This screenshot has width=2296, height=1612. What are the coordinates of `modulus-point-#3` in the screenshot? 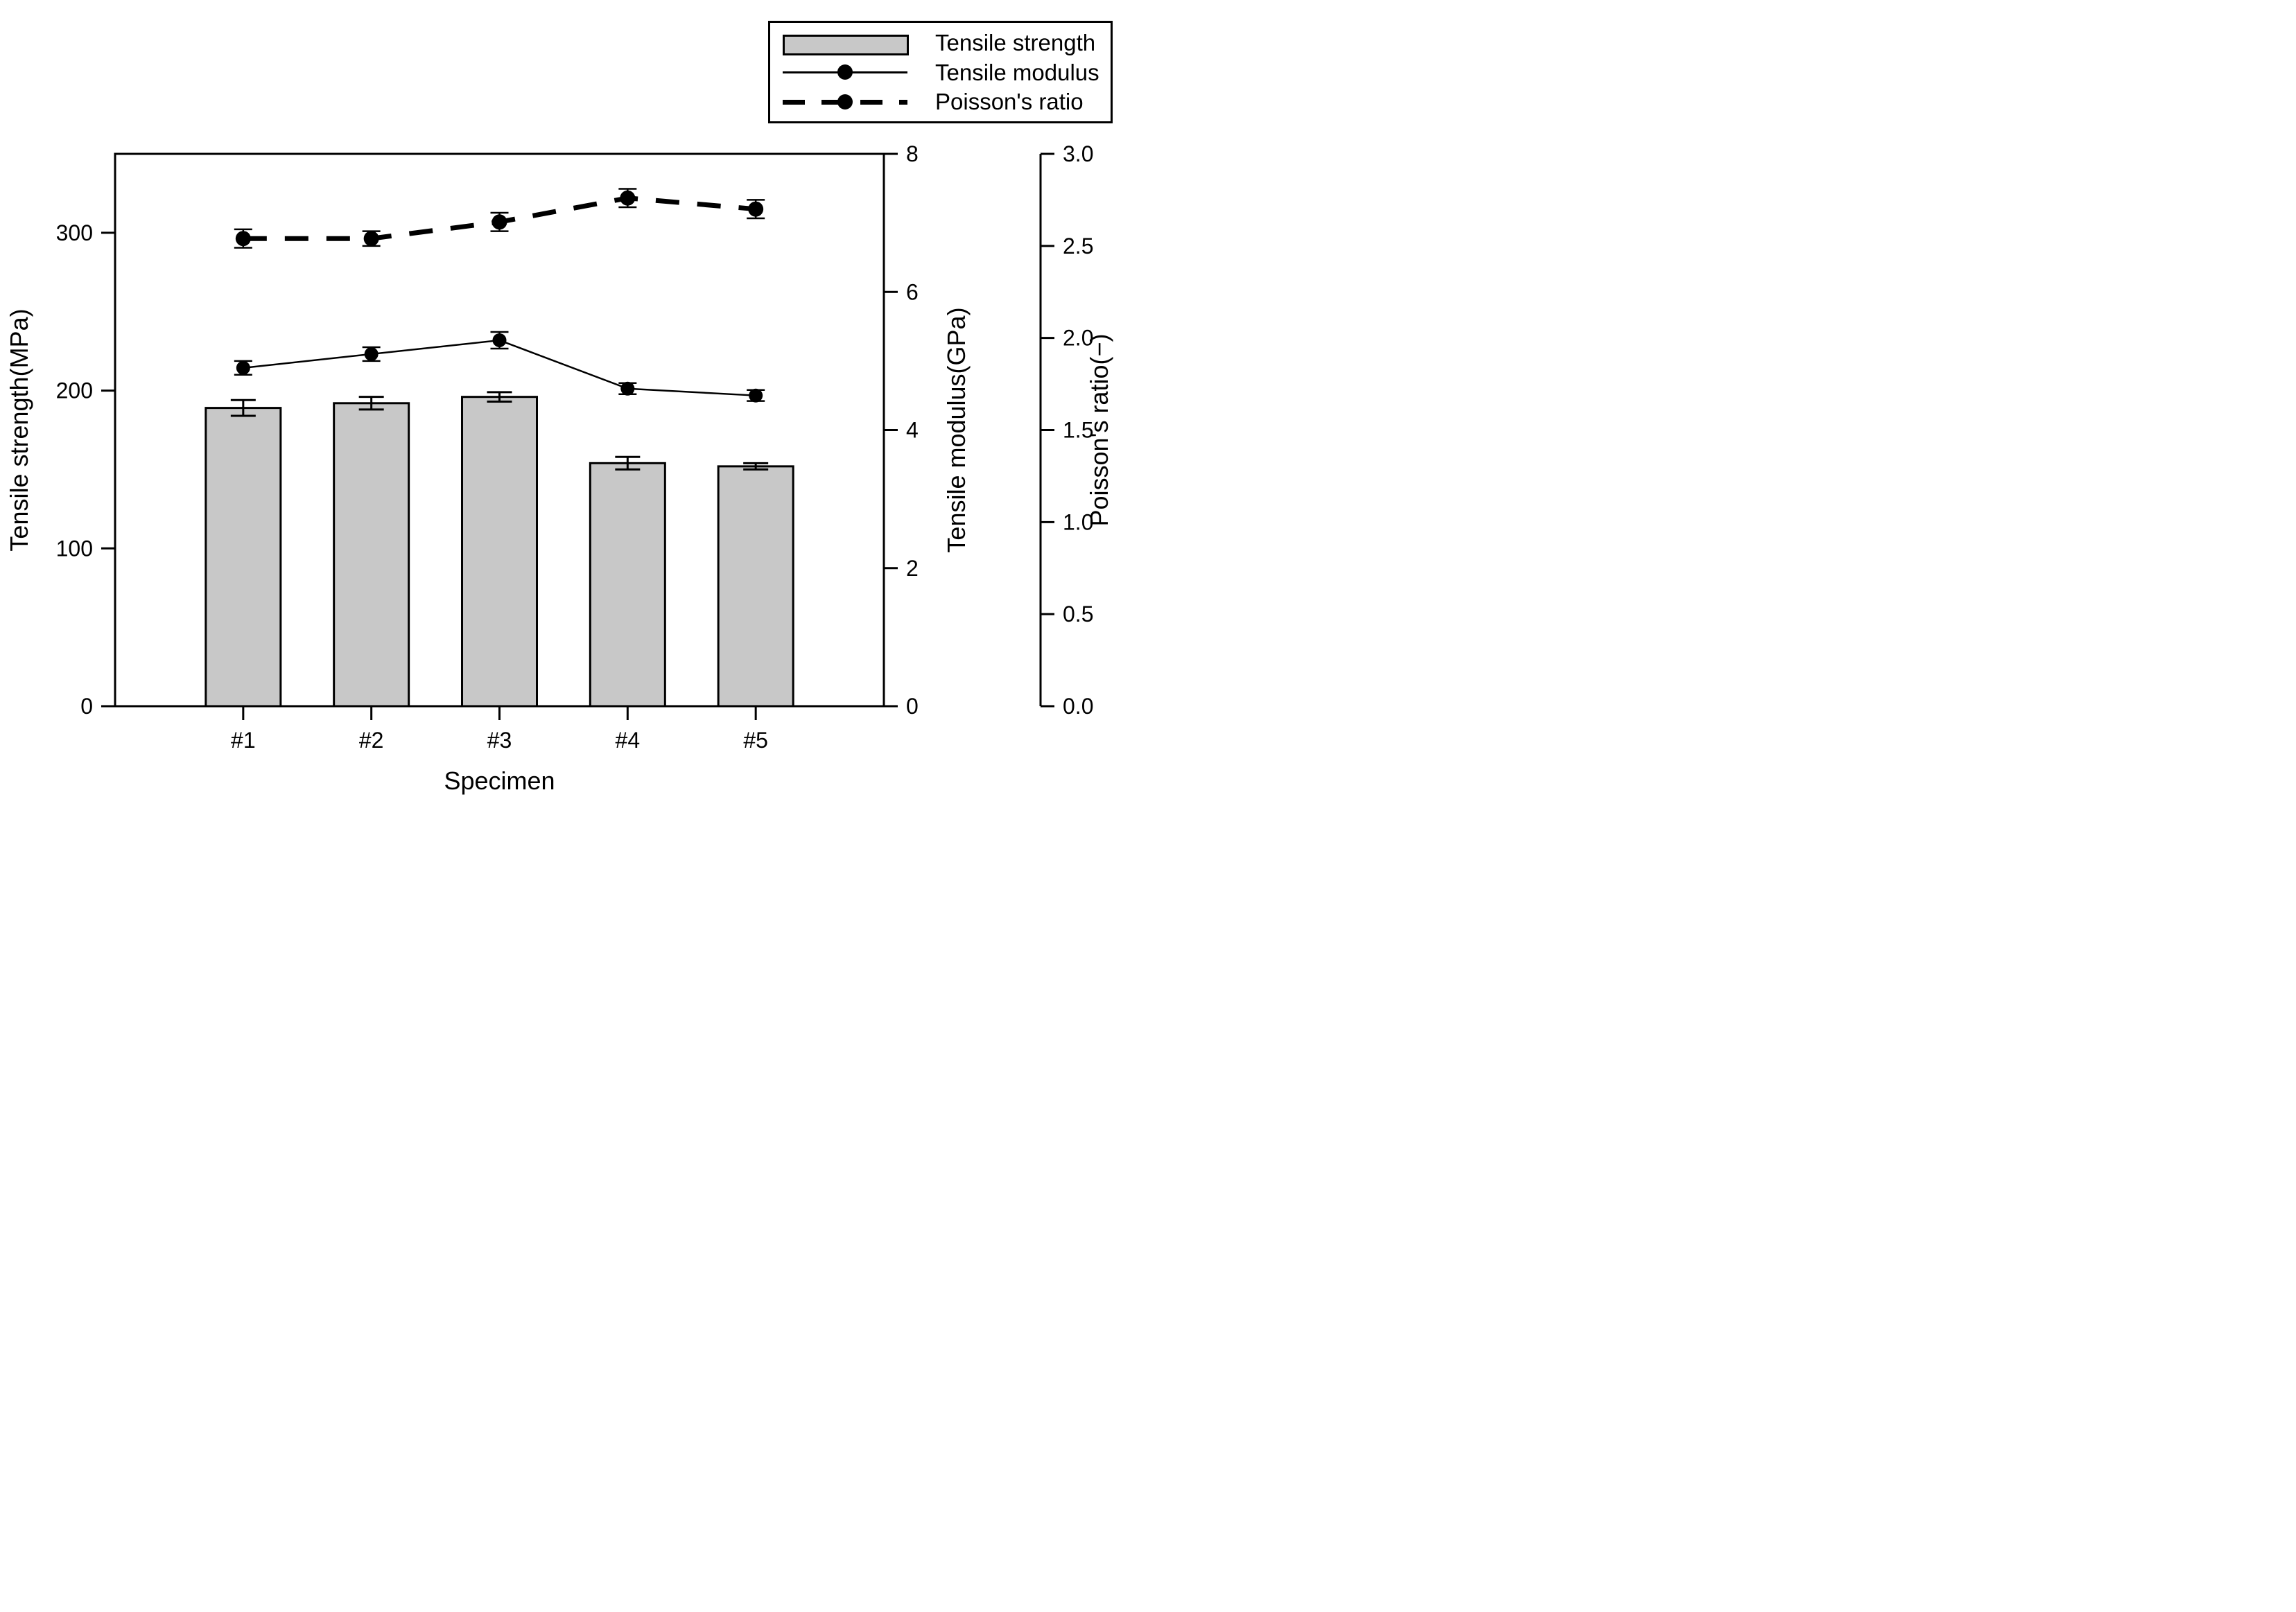 It's located at (499, 340).